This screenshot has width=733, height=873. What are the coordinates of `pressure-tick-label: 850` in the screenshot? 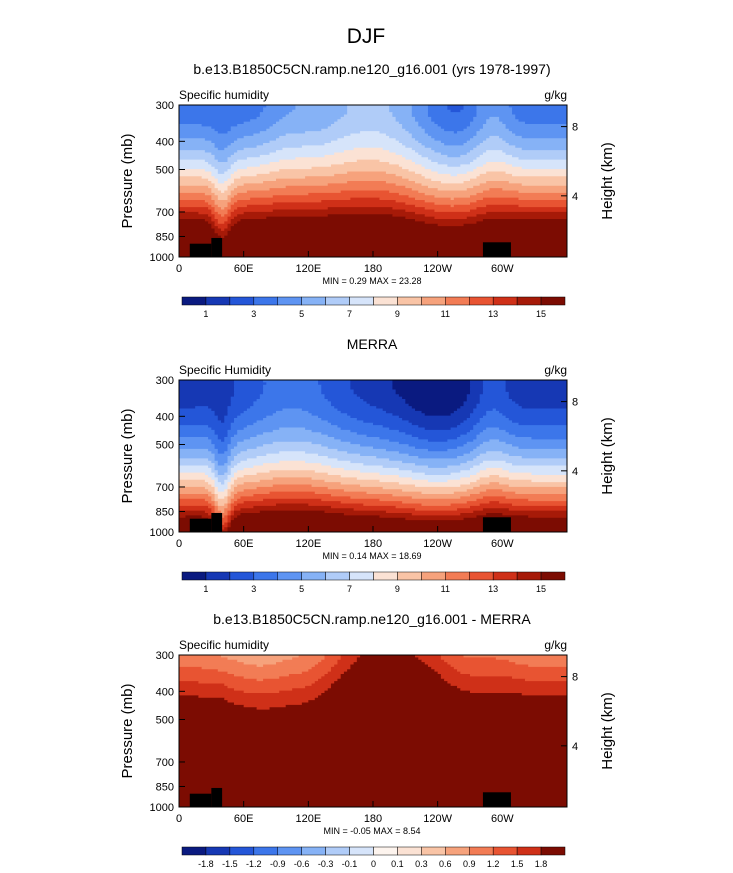 It's located at (165, 787).